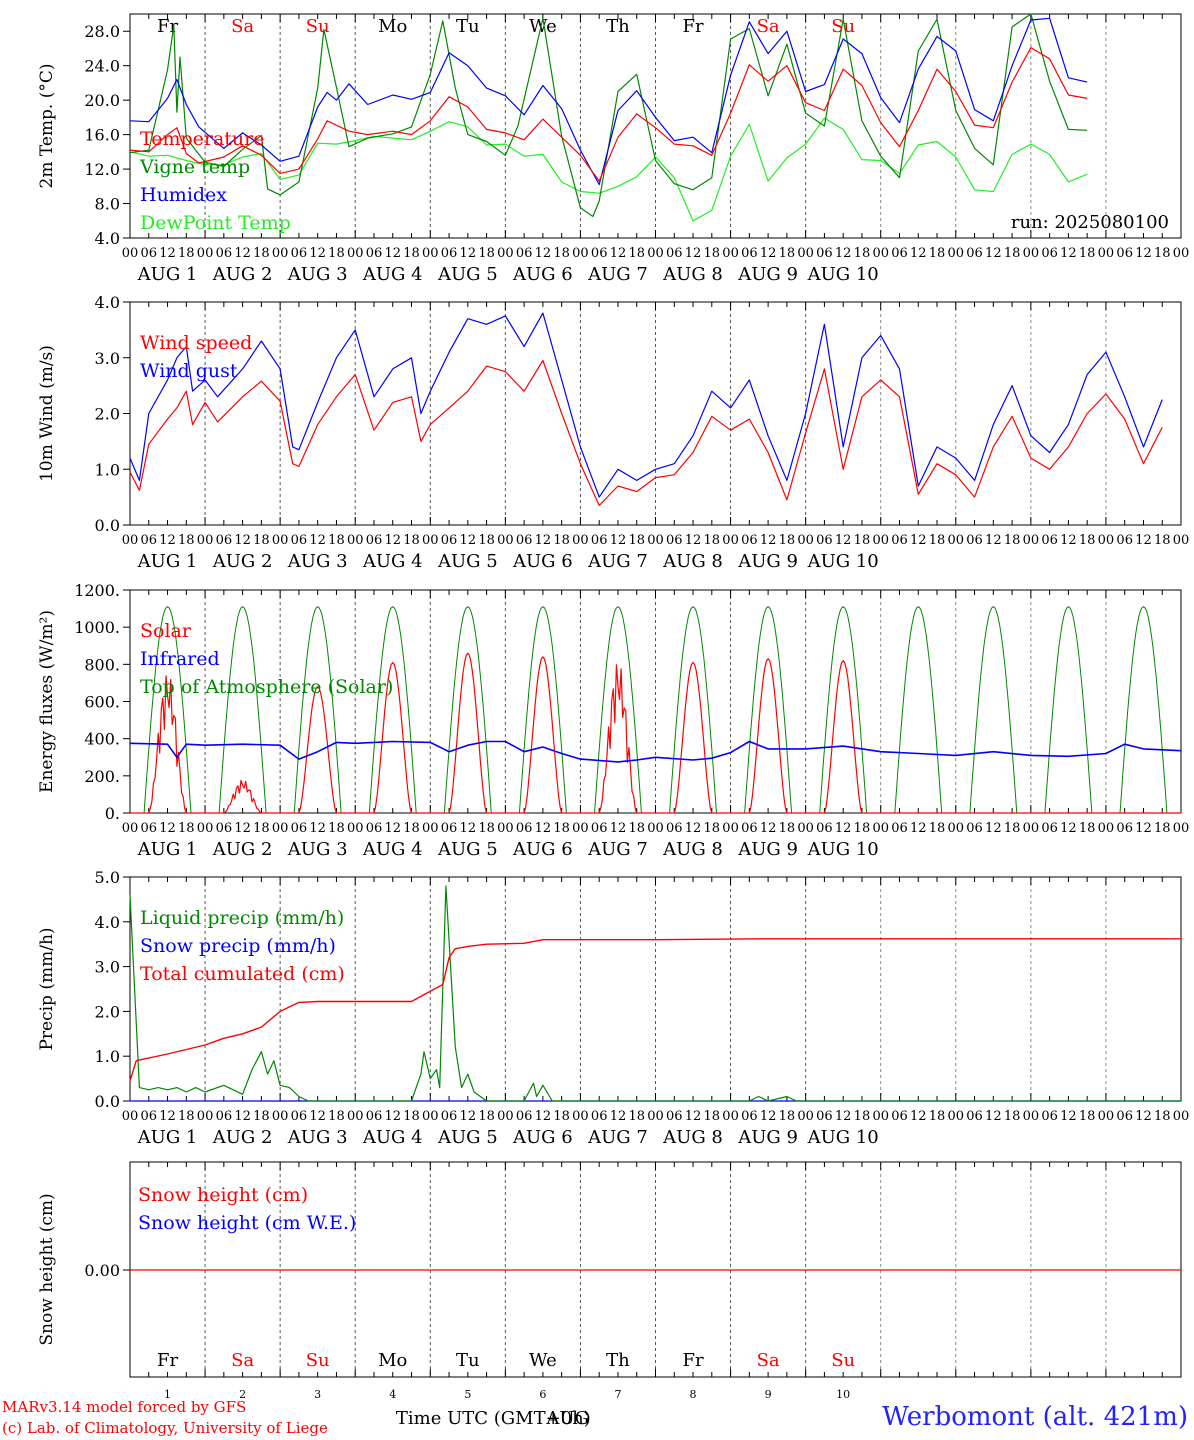 The width and height of the screenshot is (1194, 1440). I want to click on series-line-speed, so click(646, 433).